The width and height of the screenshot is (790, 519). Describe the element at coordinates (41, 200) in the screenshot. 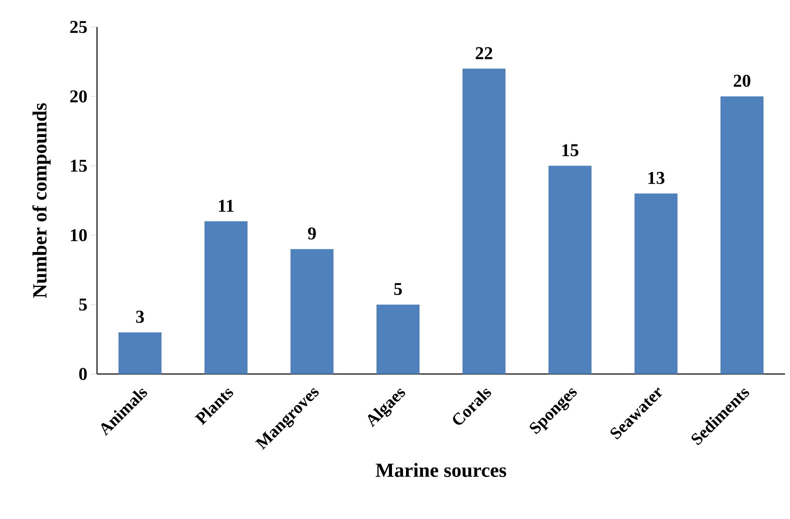

I see `y-axis-title: Number of compounds` at that location.